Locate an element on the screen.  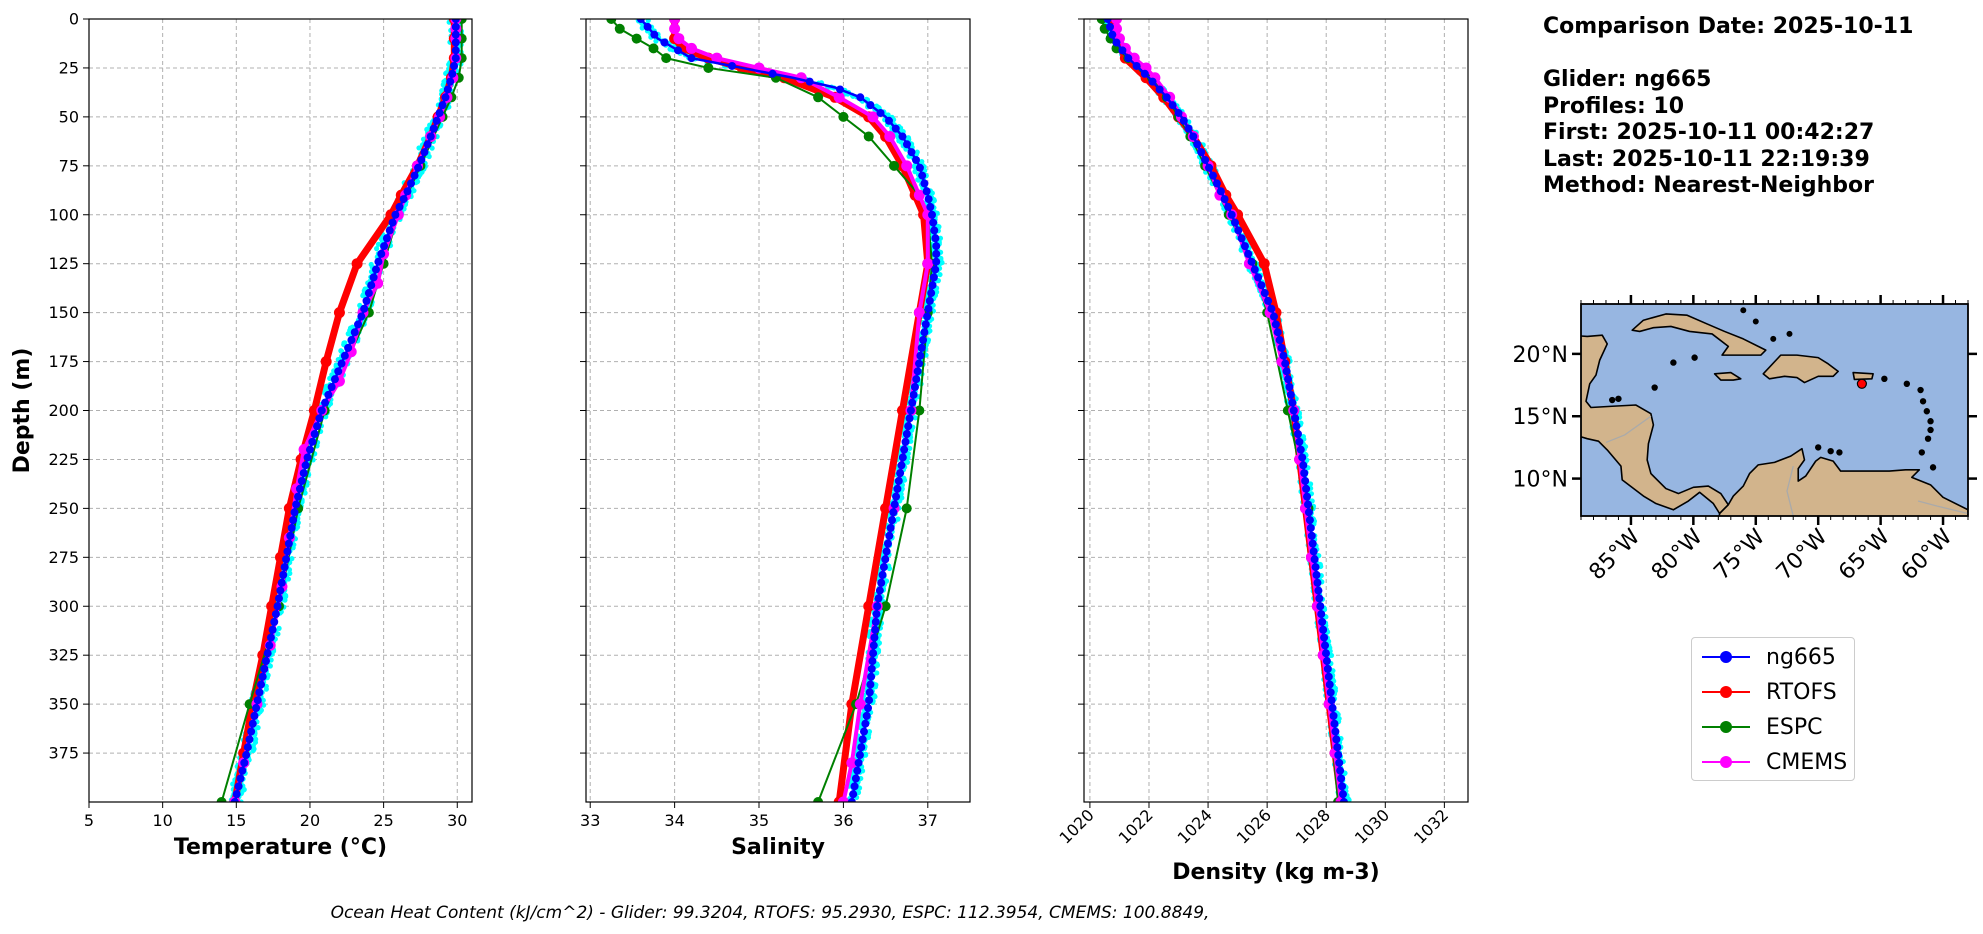
series-ng665 is located at coordinates (1225, 410).